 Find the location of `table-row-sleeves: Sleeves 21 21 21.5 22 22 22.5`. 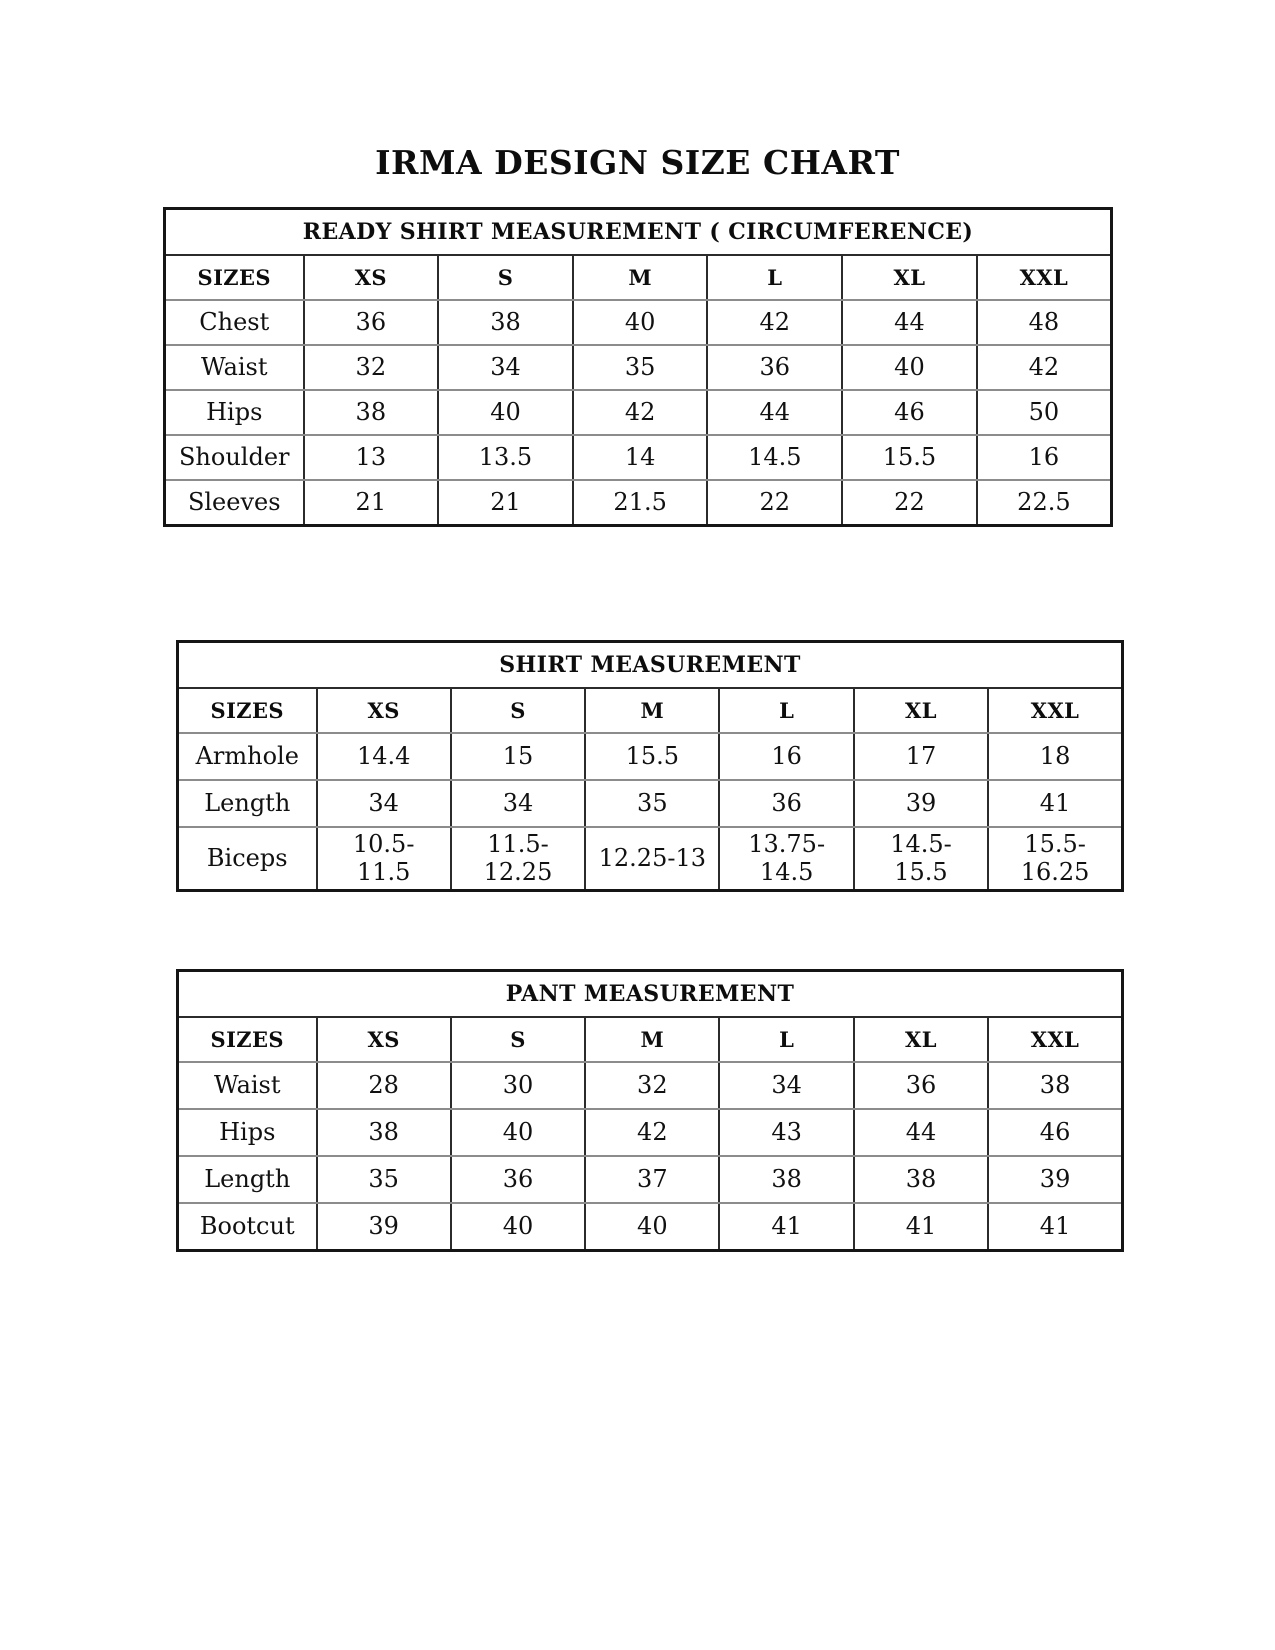

table-row-sleeves: Sleeves 21 21 21.5 22 22 22.5 is located at coordinates (638, 503).